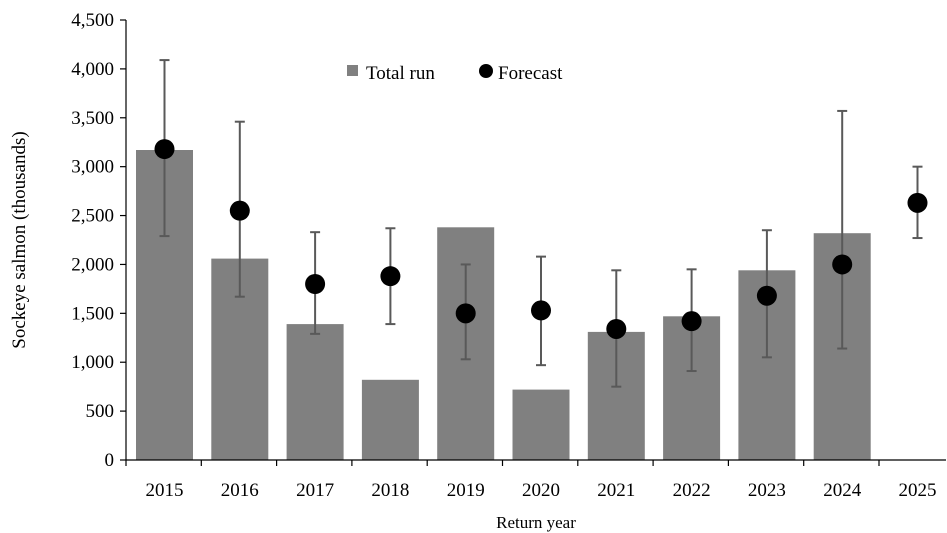  I want to click on y-tick-label: 1,500, so click(92, 313).